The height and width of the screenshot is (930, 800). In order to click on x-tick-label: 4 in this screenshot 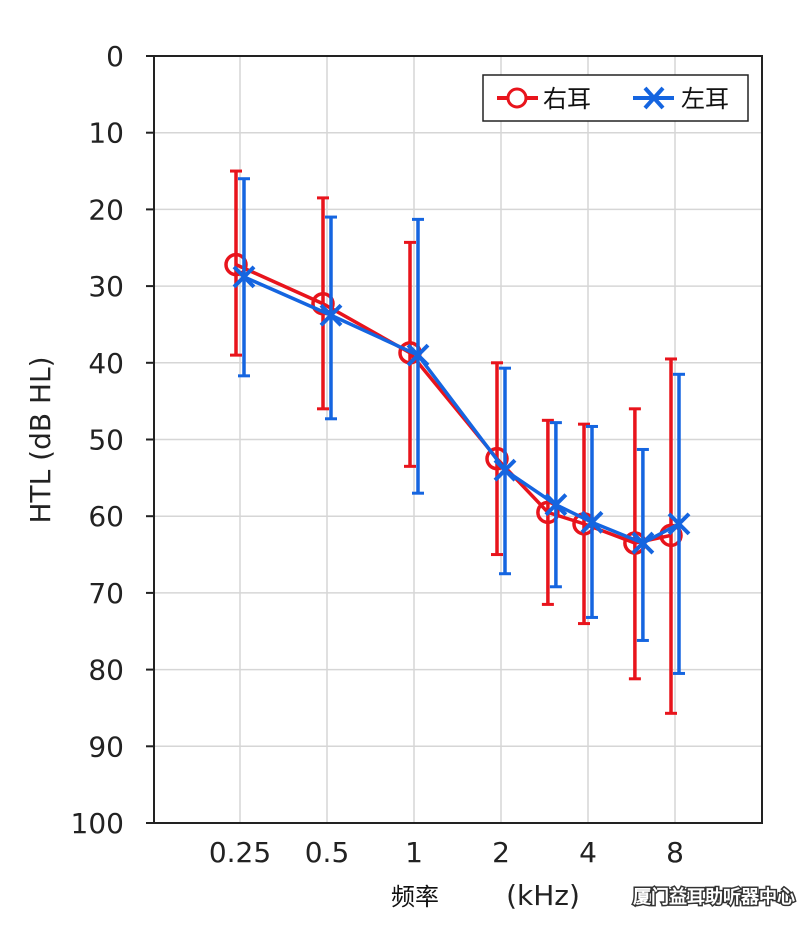, I will do `click(588, 852)`.